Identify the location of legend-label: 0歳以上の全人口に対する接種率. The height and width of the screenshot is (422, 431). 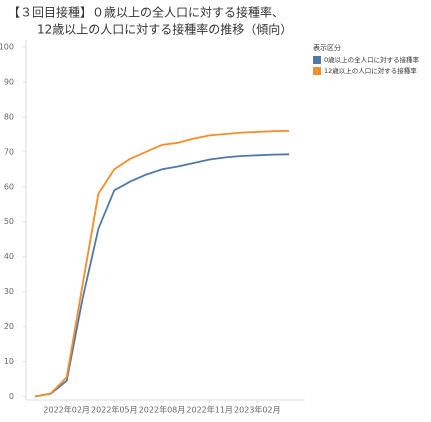
(372, 59).